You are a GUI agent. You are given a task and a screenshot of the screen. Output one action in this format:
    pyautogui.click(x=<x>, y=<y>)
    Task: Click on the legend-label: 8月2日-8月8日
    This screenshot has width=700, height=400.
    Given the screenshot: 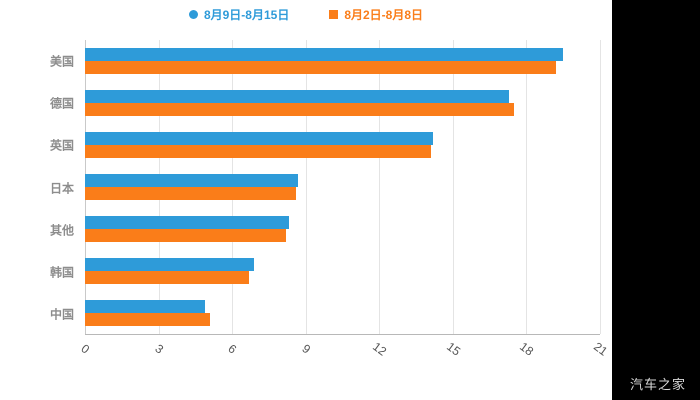 What is the action you would take?
    pyautogui.click(x=384, y=15)
    